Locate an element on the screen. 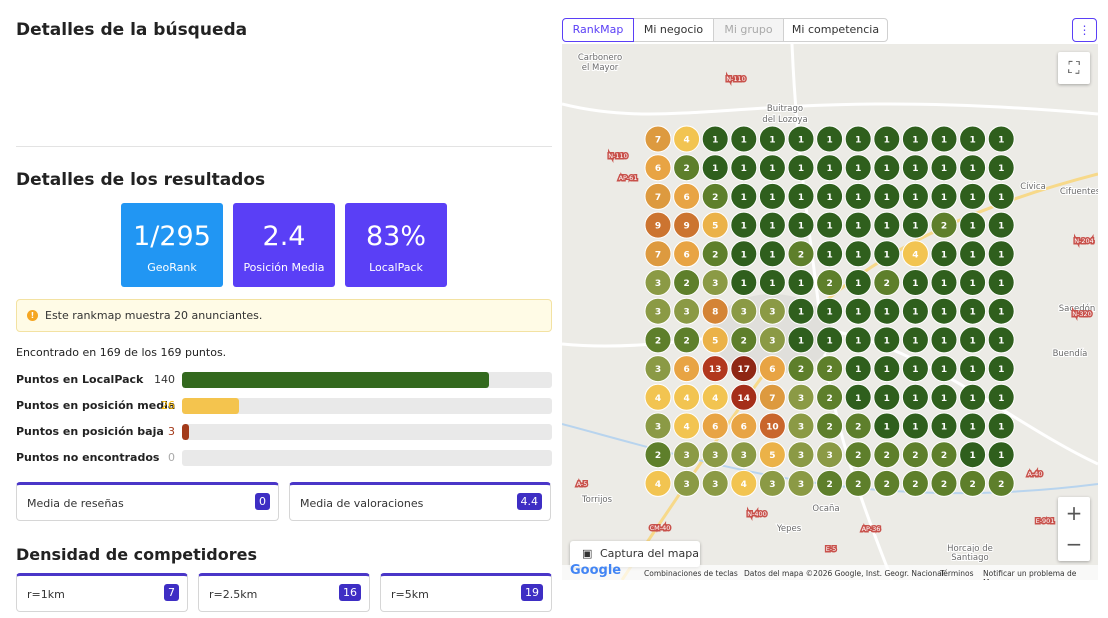 This screenshot has height=618, width=1108. place-label: Buendía is located at coordinates (1070, 354).